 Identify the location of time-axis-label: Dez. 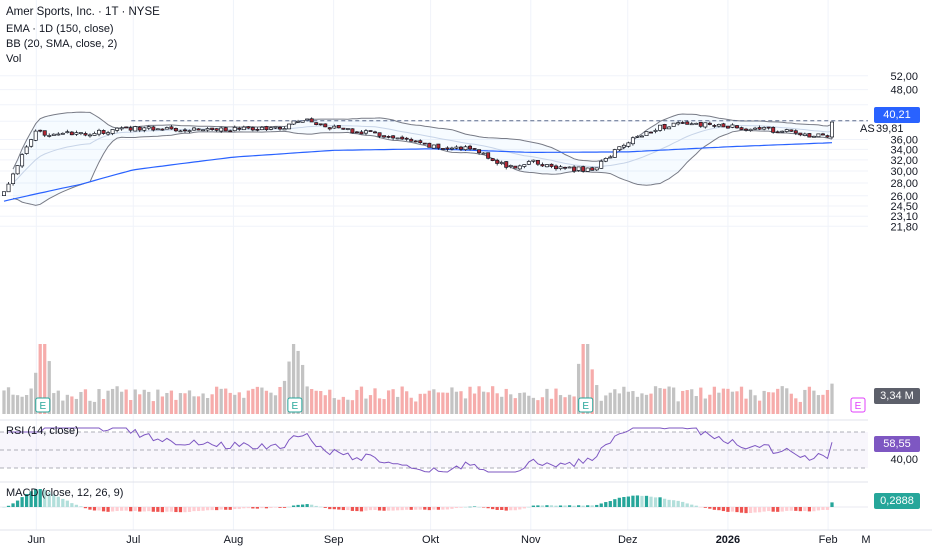
(628, 540).